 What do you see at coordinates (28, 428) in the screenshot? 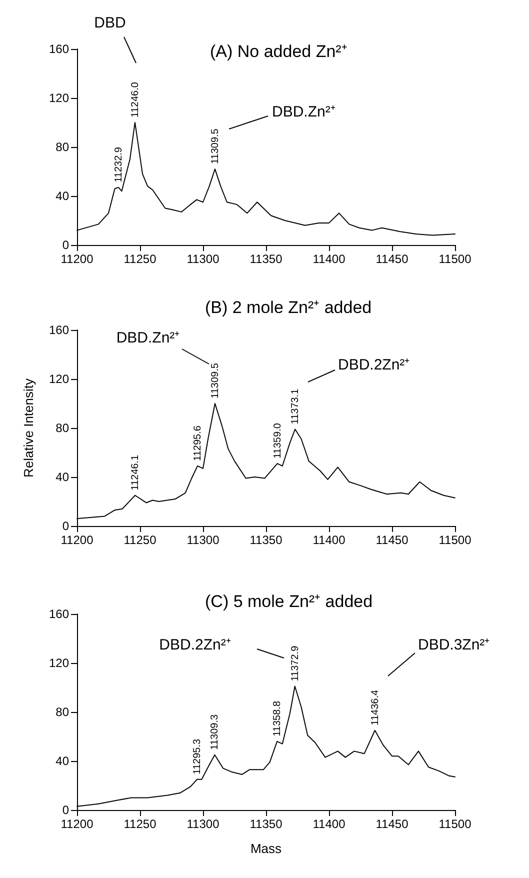
I see `y-axis-title: Relative Intensity` at bounding box center [28, 428].